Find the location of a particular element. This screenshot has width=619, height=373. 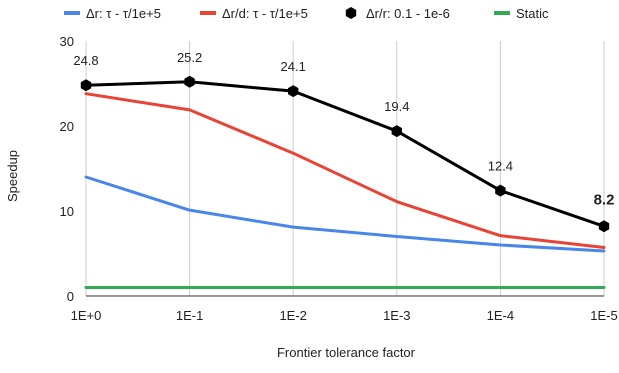

data-label: 25.2 is located at coordinates (189, 57).